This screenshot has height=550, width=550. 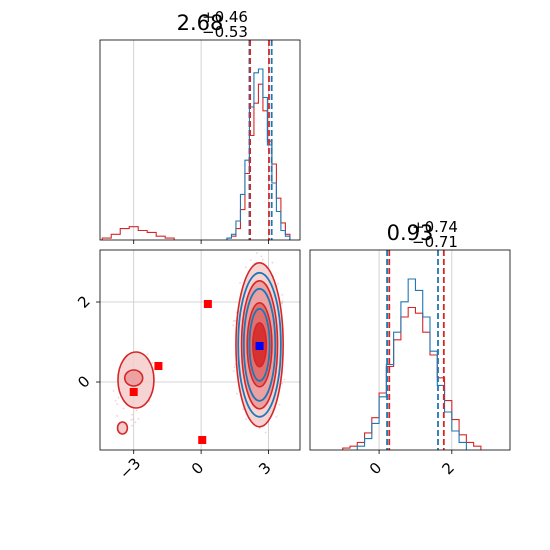 I want to click on panel2-frame, so click(x=200, y=350).